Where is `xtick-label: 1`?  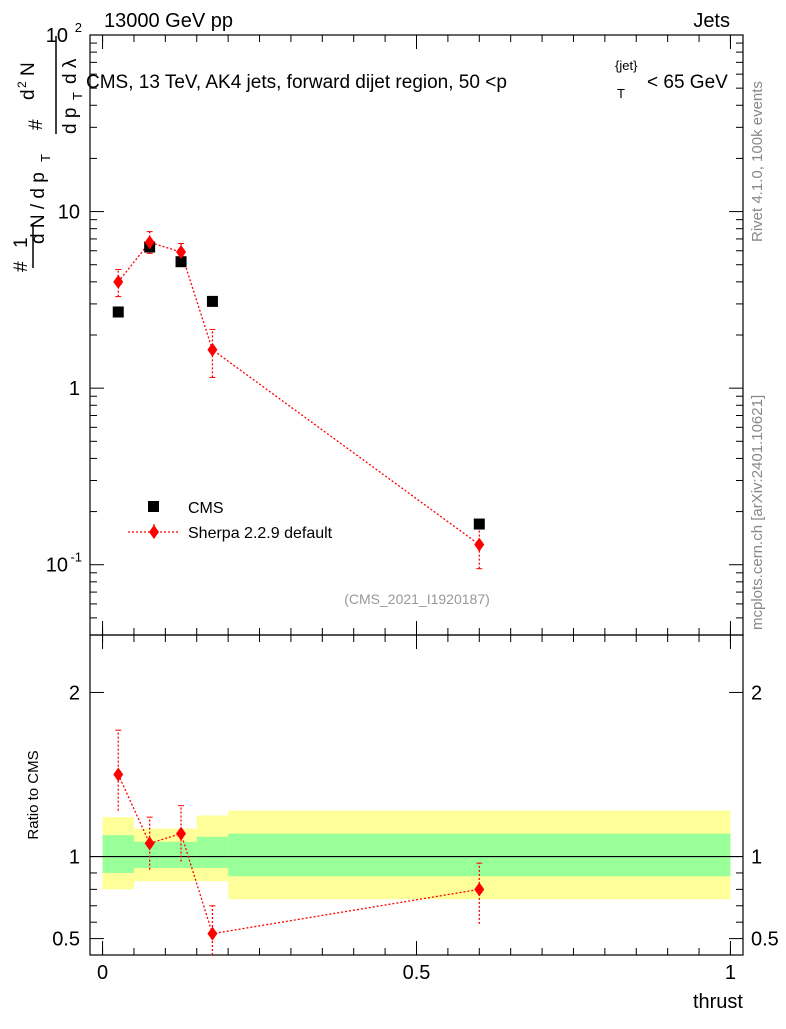 xtick-label: 1 is located at coordinates (730, 973).